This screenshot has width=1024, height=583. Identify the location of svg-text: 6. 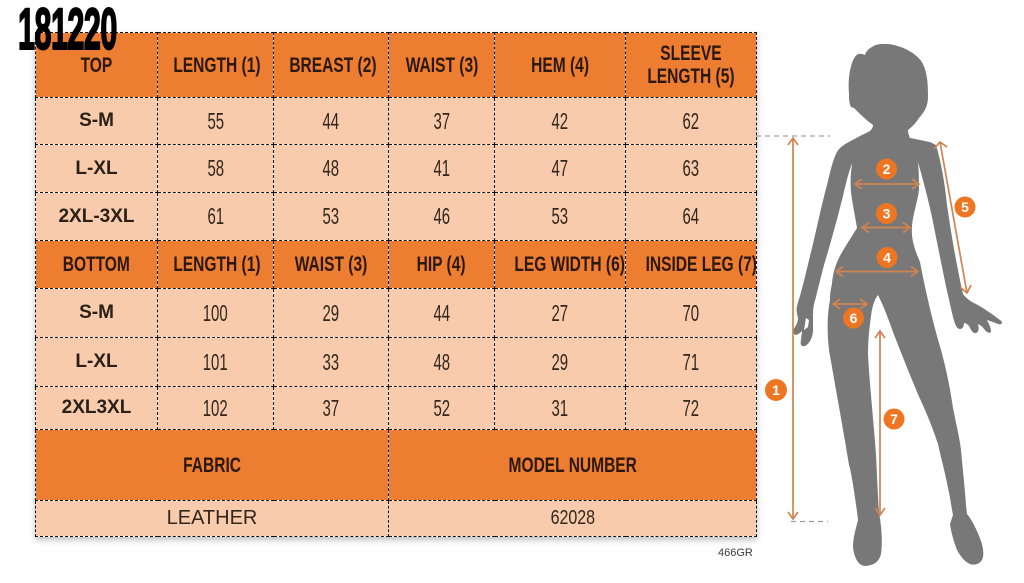
(854, 318).